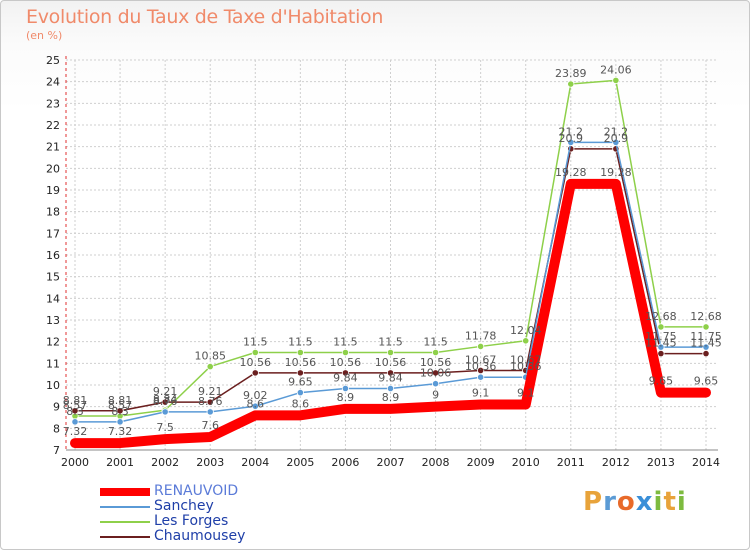  I want to click on data-label-chaumousey: 10.67, so click(526, 359).